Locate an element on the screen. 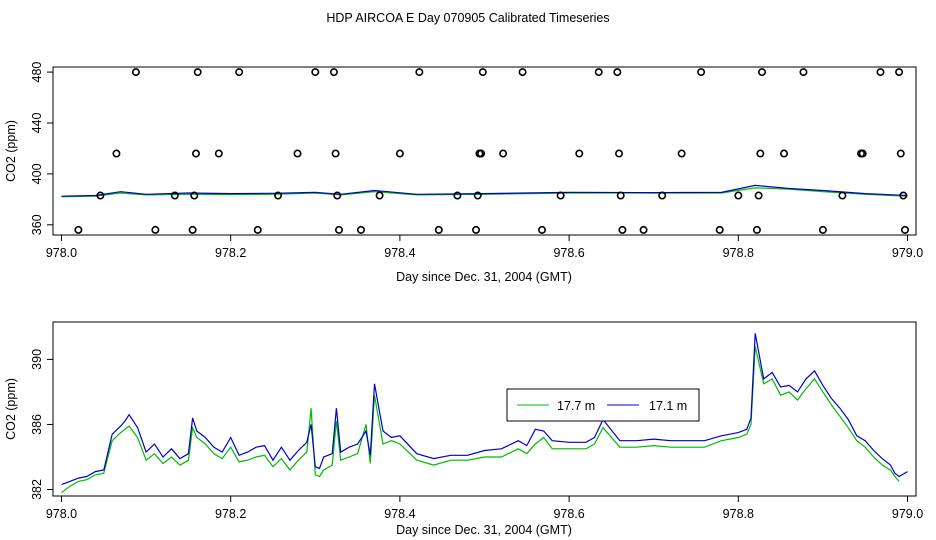 This screenshot has height=540, width=936. top-y-tick-label: 480 is located at coordinates (37, 72).